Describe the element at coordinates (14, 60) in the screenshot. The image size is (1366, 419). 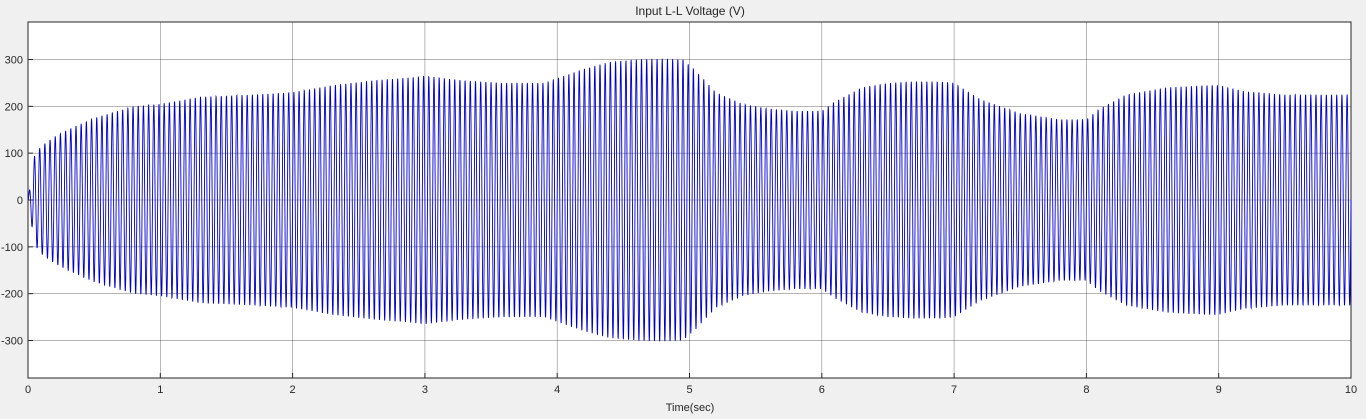
I see `y-tick-label: 300` at that location.